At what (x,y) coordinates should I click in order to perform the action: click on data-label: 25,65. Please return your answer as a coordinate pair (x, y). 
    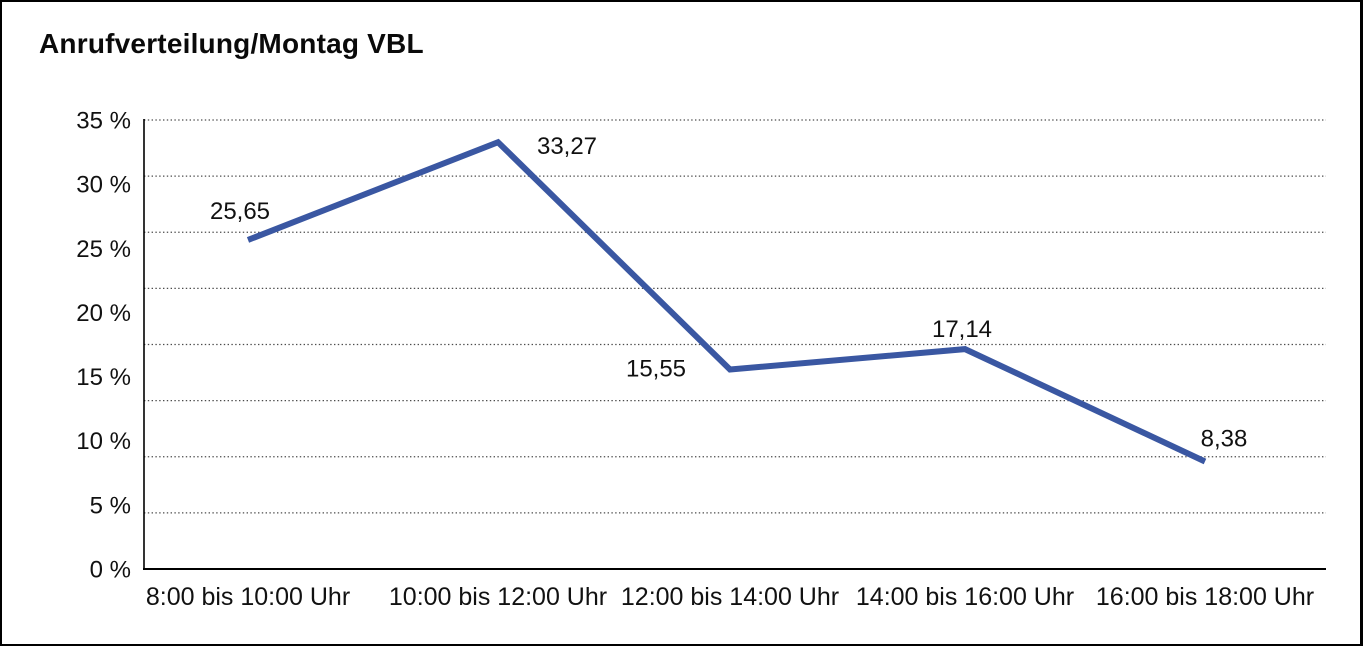
    Looking at the image, I should click on (240, 211).